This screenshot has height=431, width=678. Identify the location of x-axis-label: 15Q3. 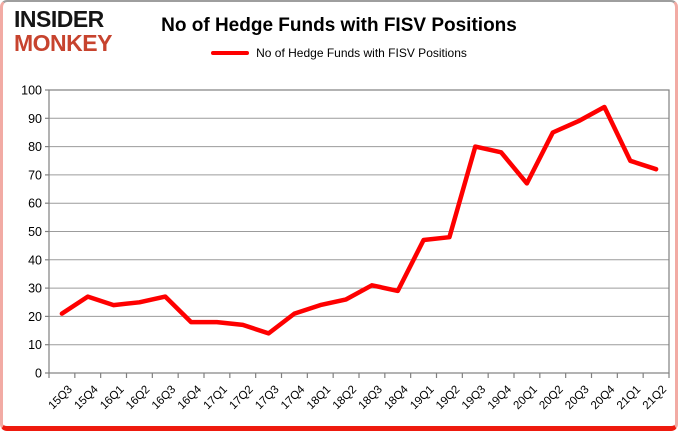
(61, 398).